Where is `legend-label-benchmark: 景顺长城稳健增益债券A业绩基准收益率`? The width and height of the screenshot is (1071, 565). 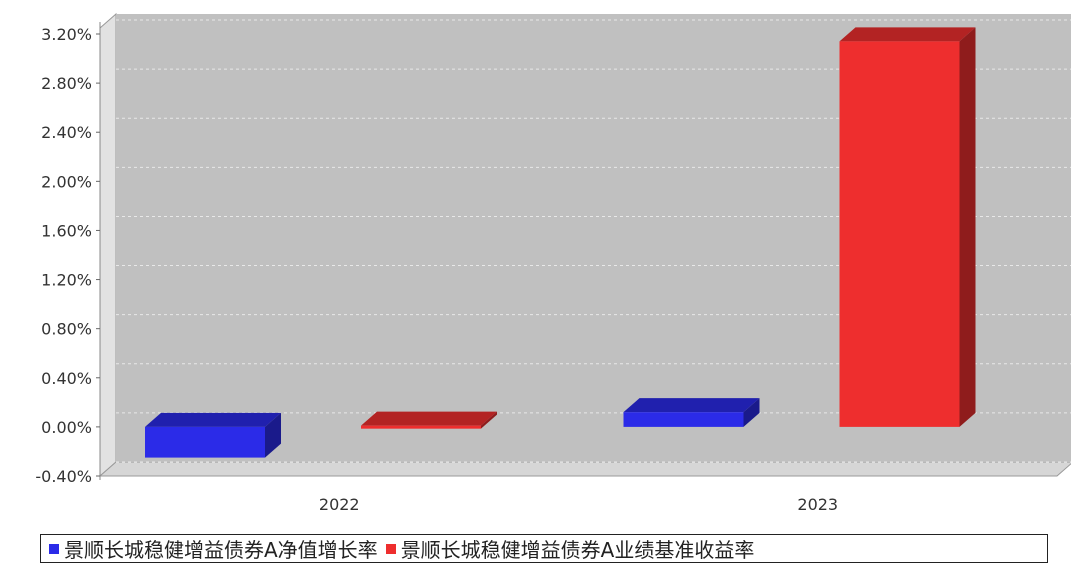
legend-label-benchmark: 景顺长城稳健增益债券A业绩基准收益率 is located at coordinates (577, 550).